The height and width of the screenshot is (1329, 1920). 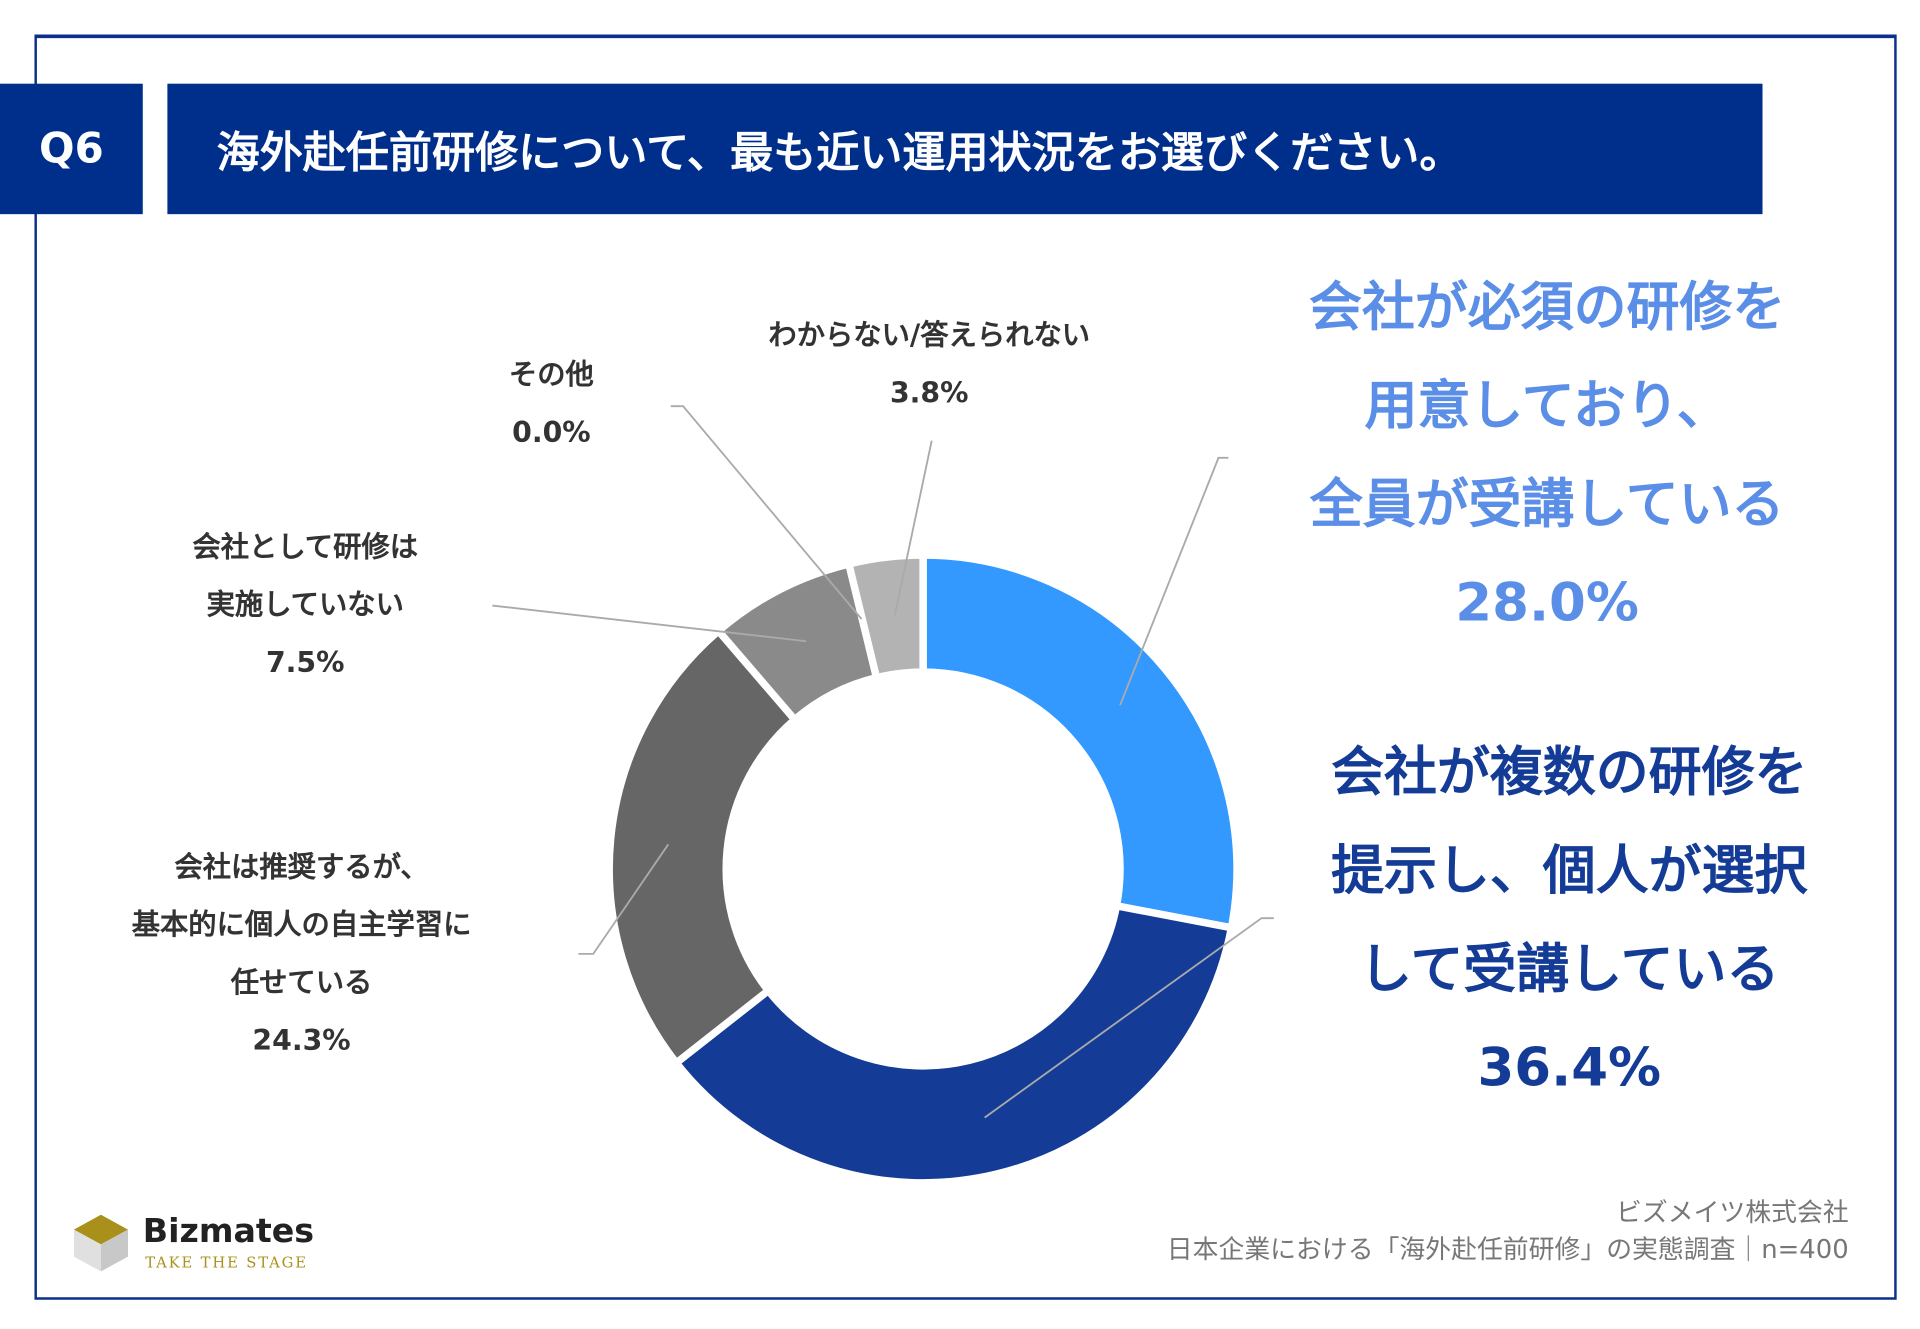 I want to click on slice-value: 36.4%, so click(x=1569, y=1068).